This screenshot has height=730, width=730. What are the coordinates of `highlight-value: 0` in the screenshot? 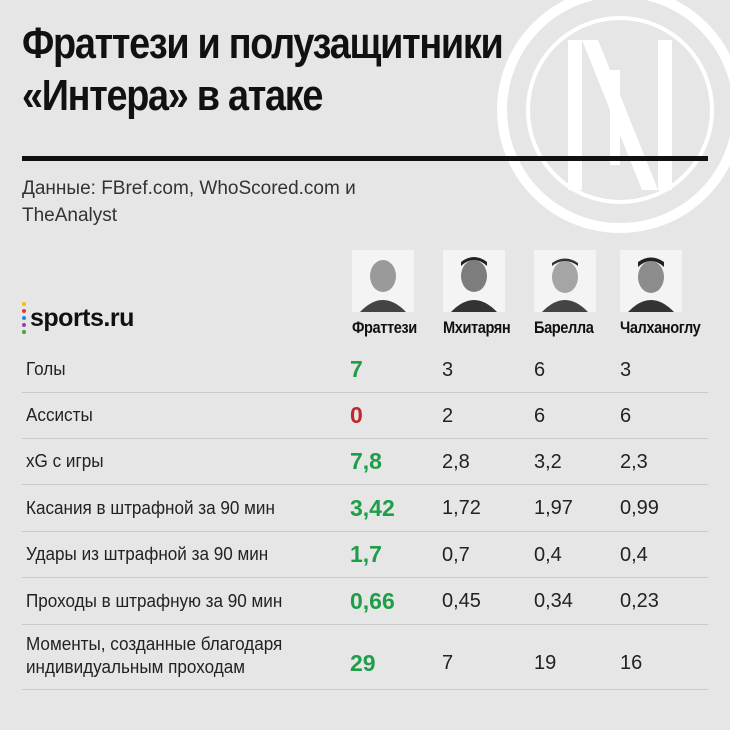 It's located at (356, 415).